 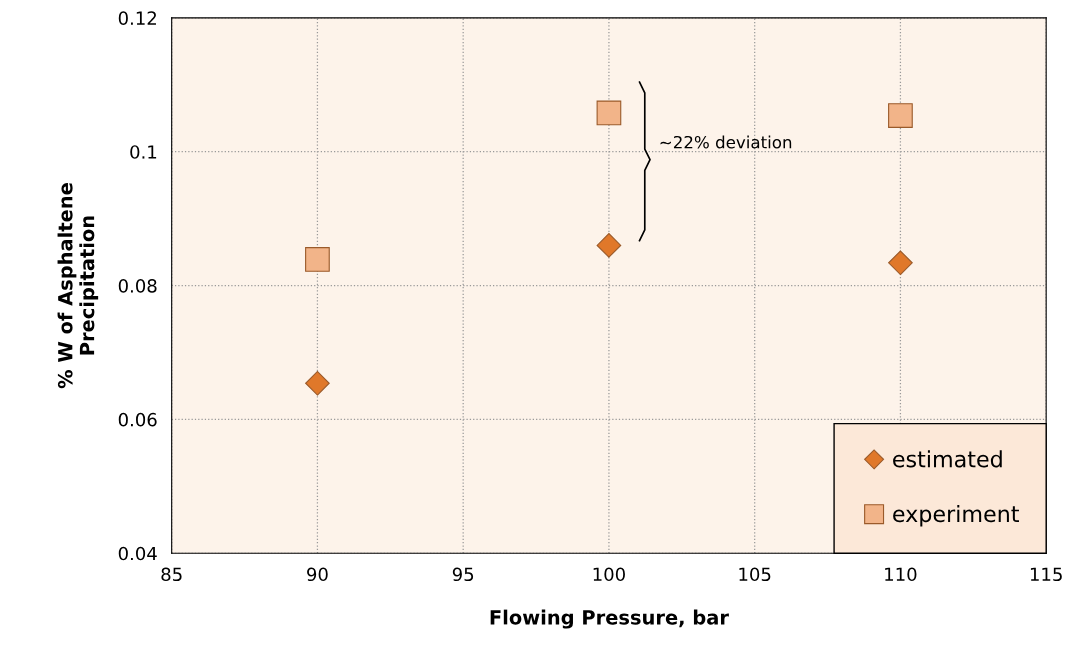 What do you see at coordinates (956, 516) in the screenshot?
I see `legend-label: experiment` at bounding box center [956, 516].